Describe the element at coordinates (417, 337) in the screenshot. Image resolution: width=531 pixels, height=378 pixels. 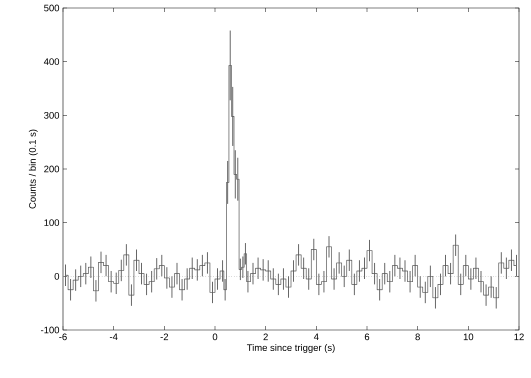
I see `x-tick-label: 8` at that location.